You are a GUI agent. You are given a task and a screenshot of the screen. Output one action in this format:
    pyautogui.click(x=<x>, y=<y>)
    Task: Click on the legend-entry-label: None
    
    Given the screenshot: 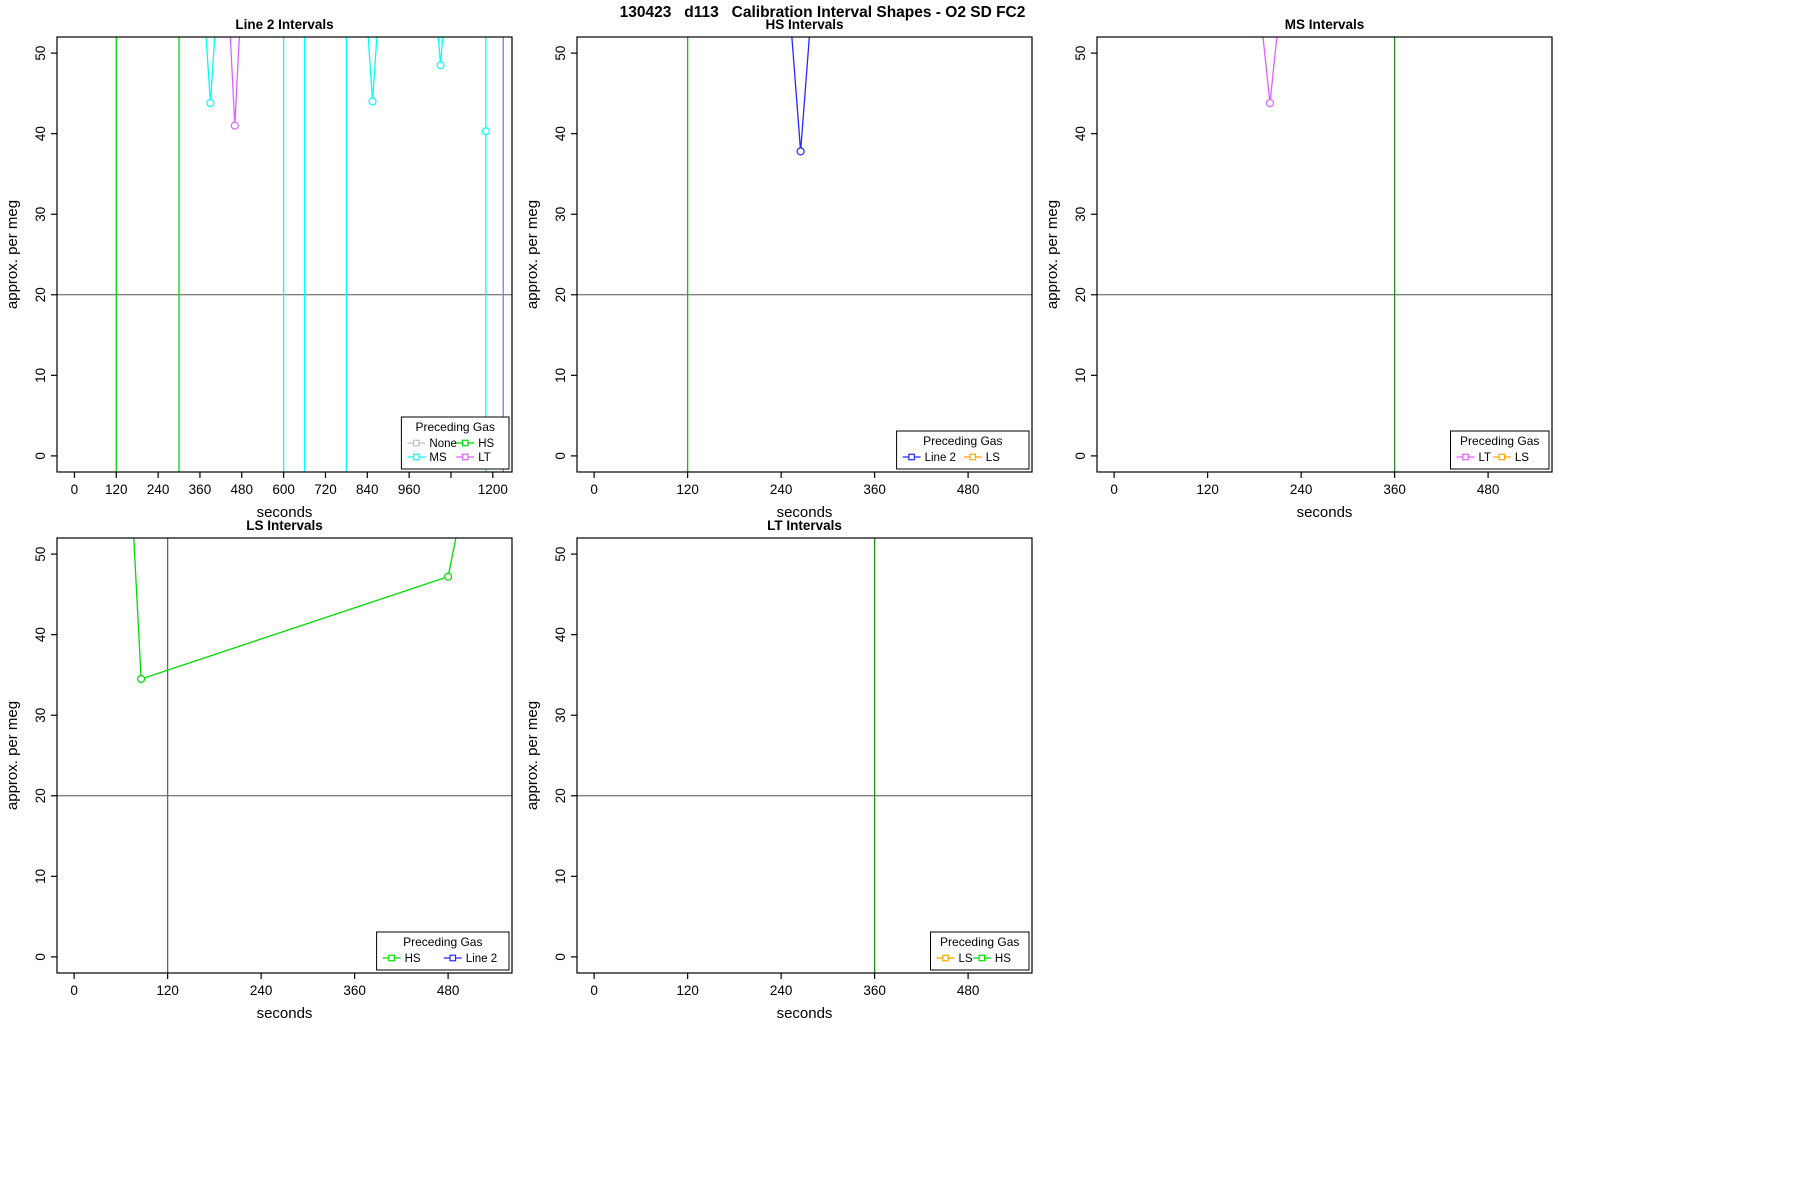 What is the action you would take?
    pyautogui.click(x=443, y=444)
    